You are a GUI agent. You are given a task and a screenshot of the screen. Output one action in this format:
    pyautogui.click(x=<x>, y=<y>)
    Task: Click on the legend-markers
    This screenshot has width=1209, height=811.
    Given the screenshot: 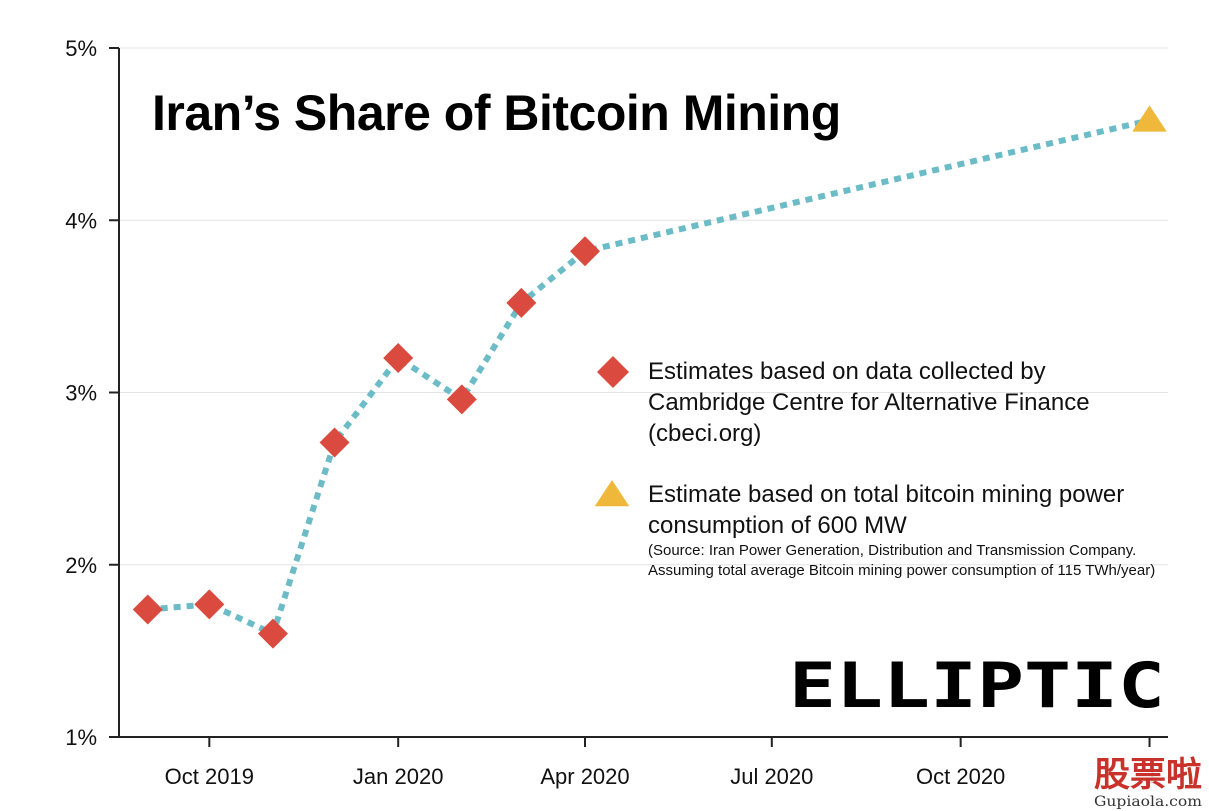 What is the action you would take?
    pyautogui.click(x=612, y=431)
    